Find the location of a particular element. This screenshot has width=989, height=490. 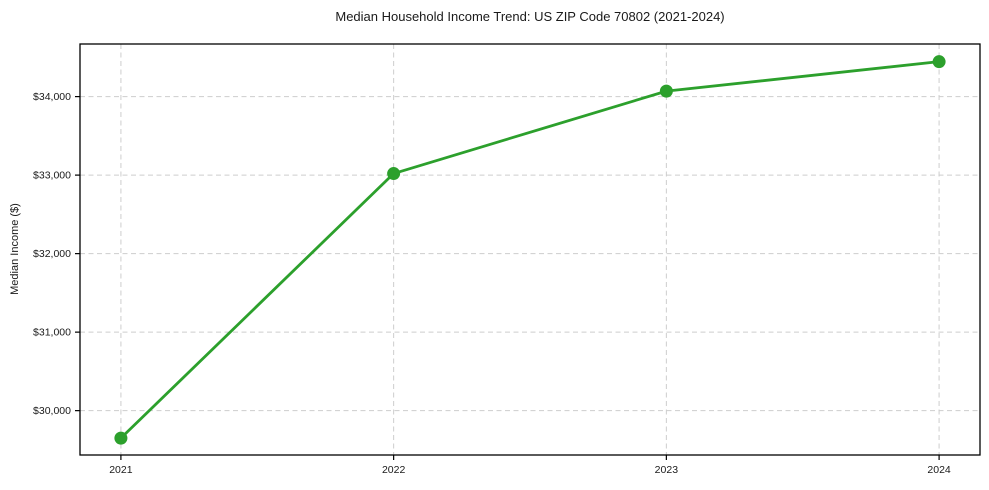

data-point-2021 is located at coordinates (121, 438).